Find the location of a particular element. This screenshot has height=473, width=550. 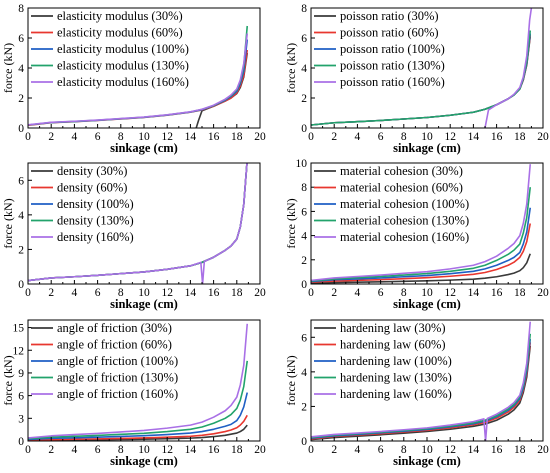

legend-label-60: elasticity modulus (60%) is located at coordinates (120, 33).